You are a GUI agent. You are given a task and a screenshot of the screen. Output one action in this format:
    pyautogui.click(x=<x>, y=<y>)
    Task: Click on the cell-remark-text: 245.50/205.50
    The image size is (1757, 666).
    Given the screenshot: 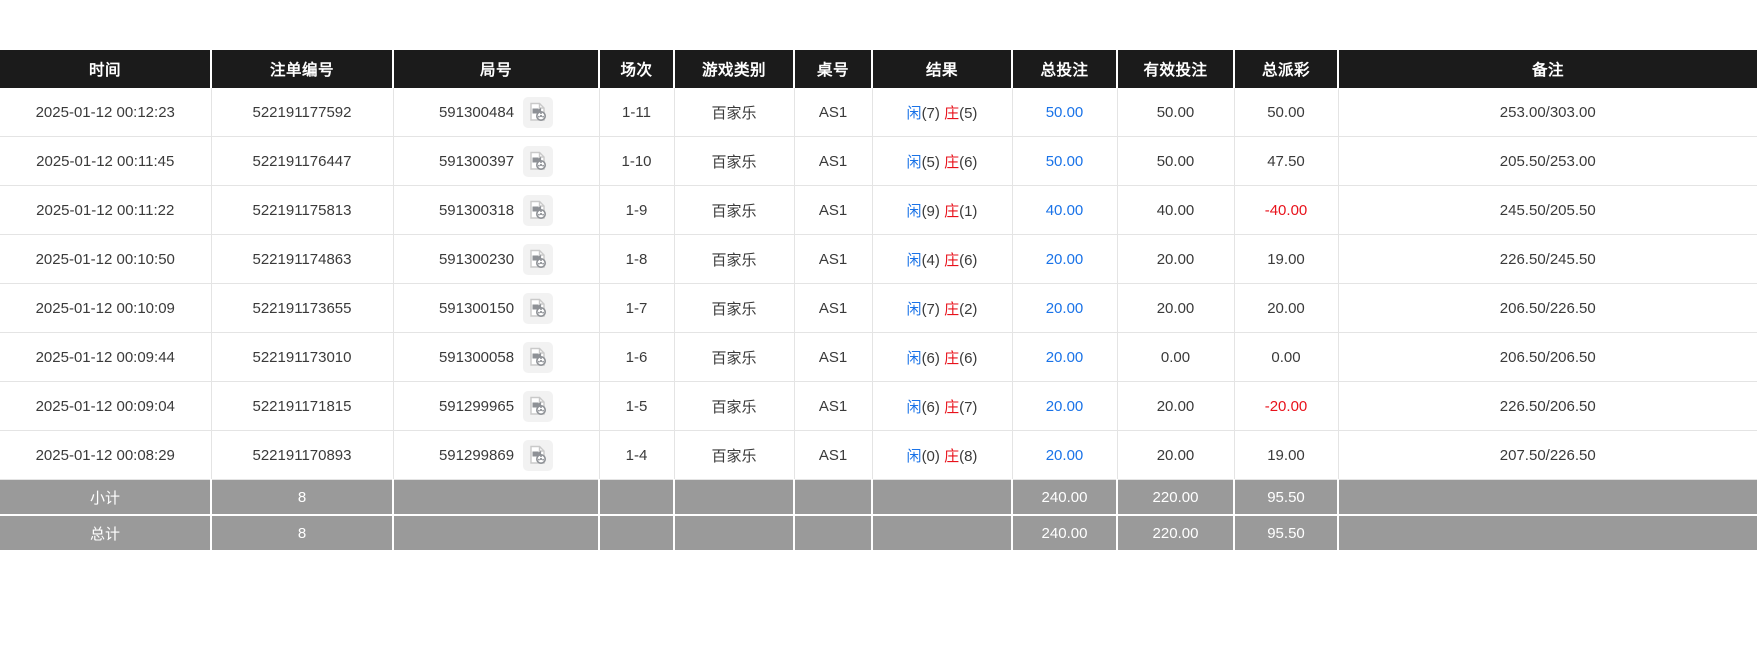 What is the action you would take?
    pyautogui.click(x=1547, y=210)
    